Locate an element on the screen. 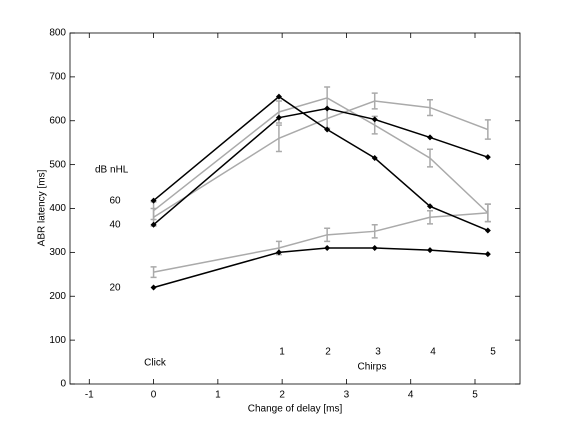 This screenshot has height=437, width=576. x-tick-label: 5 is located at coordinates (475, 395).